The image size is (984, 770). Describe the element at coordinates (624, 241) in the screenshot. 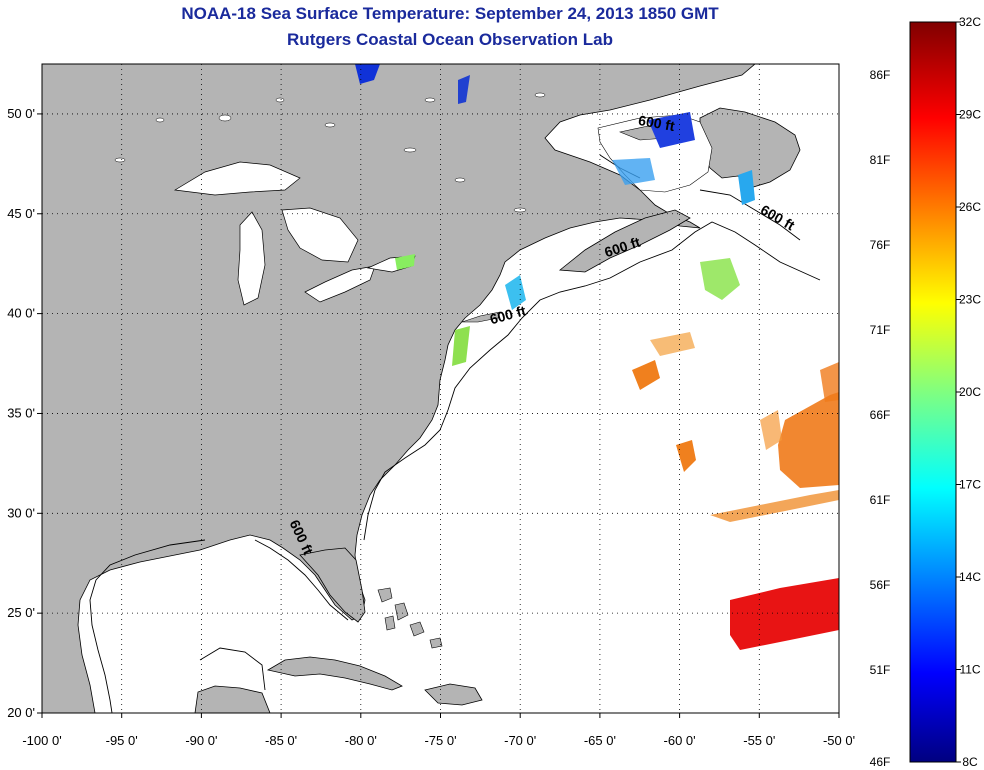

I see `land-nova-scotia` at that location.